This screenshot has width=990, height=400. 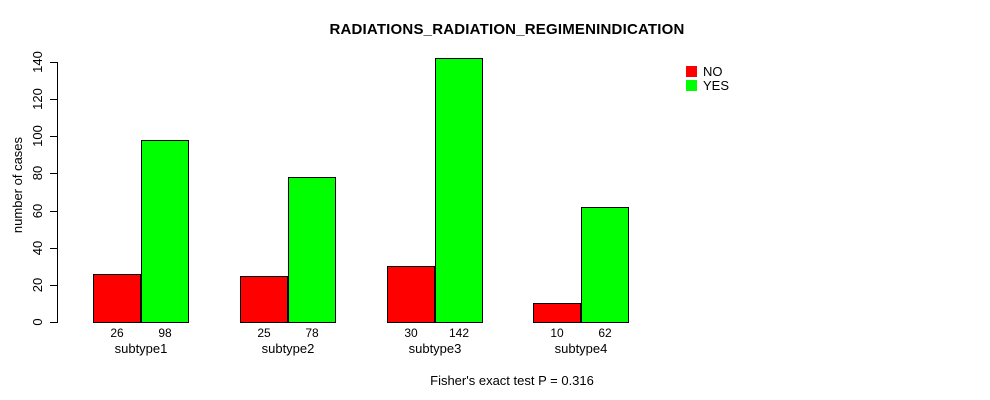 What do you see at coordinates (557, 313) in the screenshot?
I see `bar-no-subtype4` at bounding box center [557, 313].